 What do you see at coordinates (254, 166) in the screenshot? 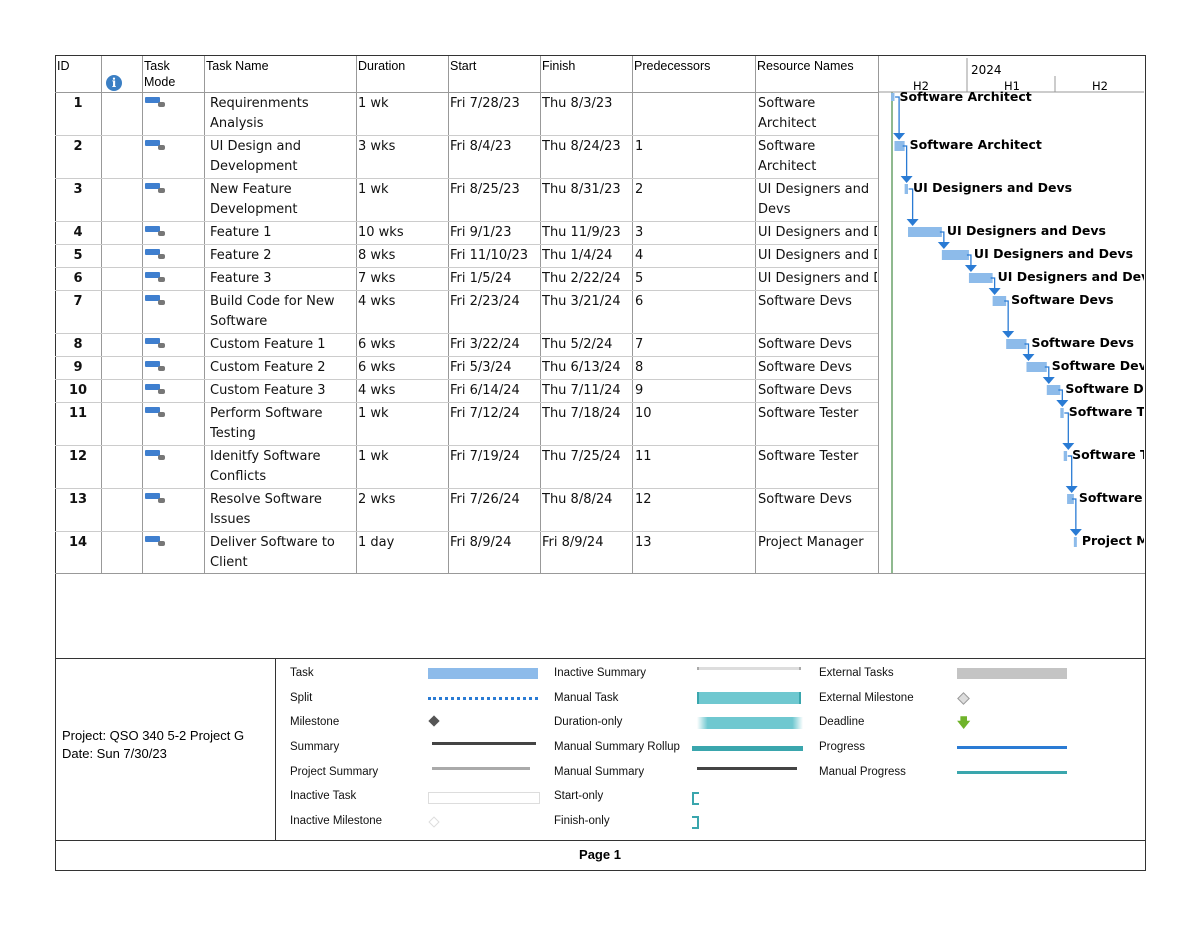
I see `task-name: Development` at bounding box center [254, 166].